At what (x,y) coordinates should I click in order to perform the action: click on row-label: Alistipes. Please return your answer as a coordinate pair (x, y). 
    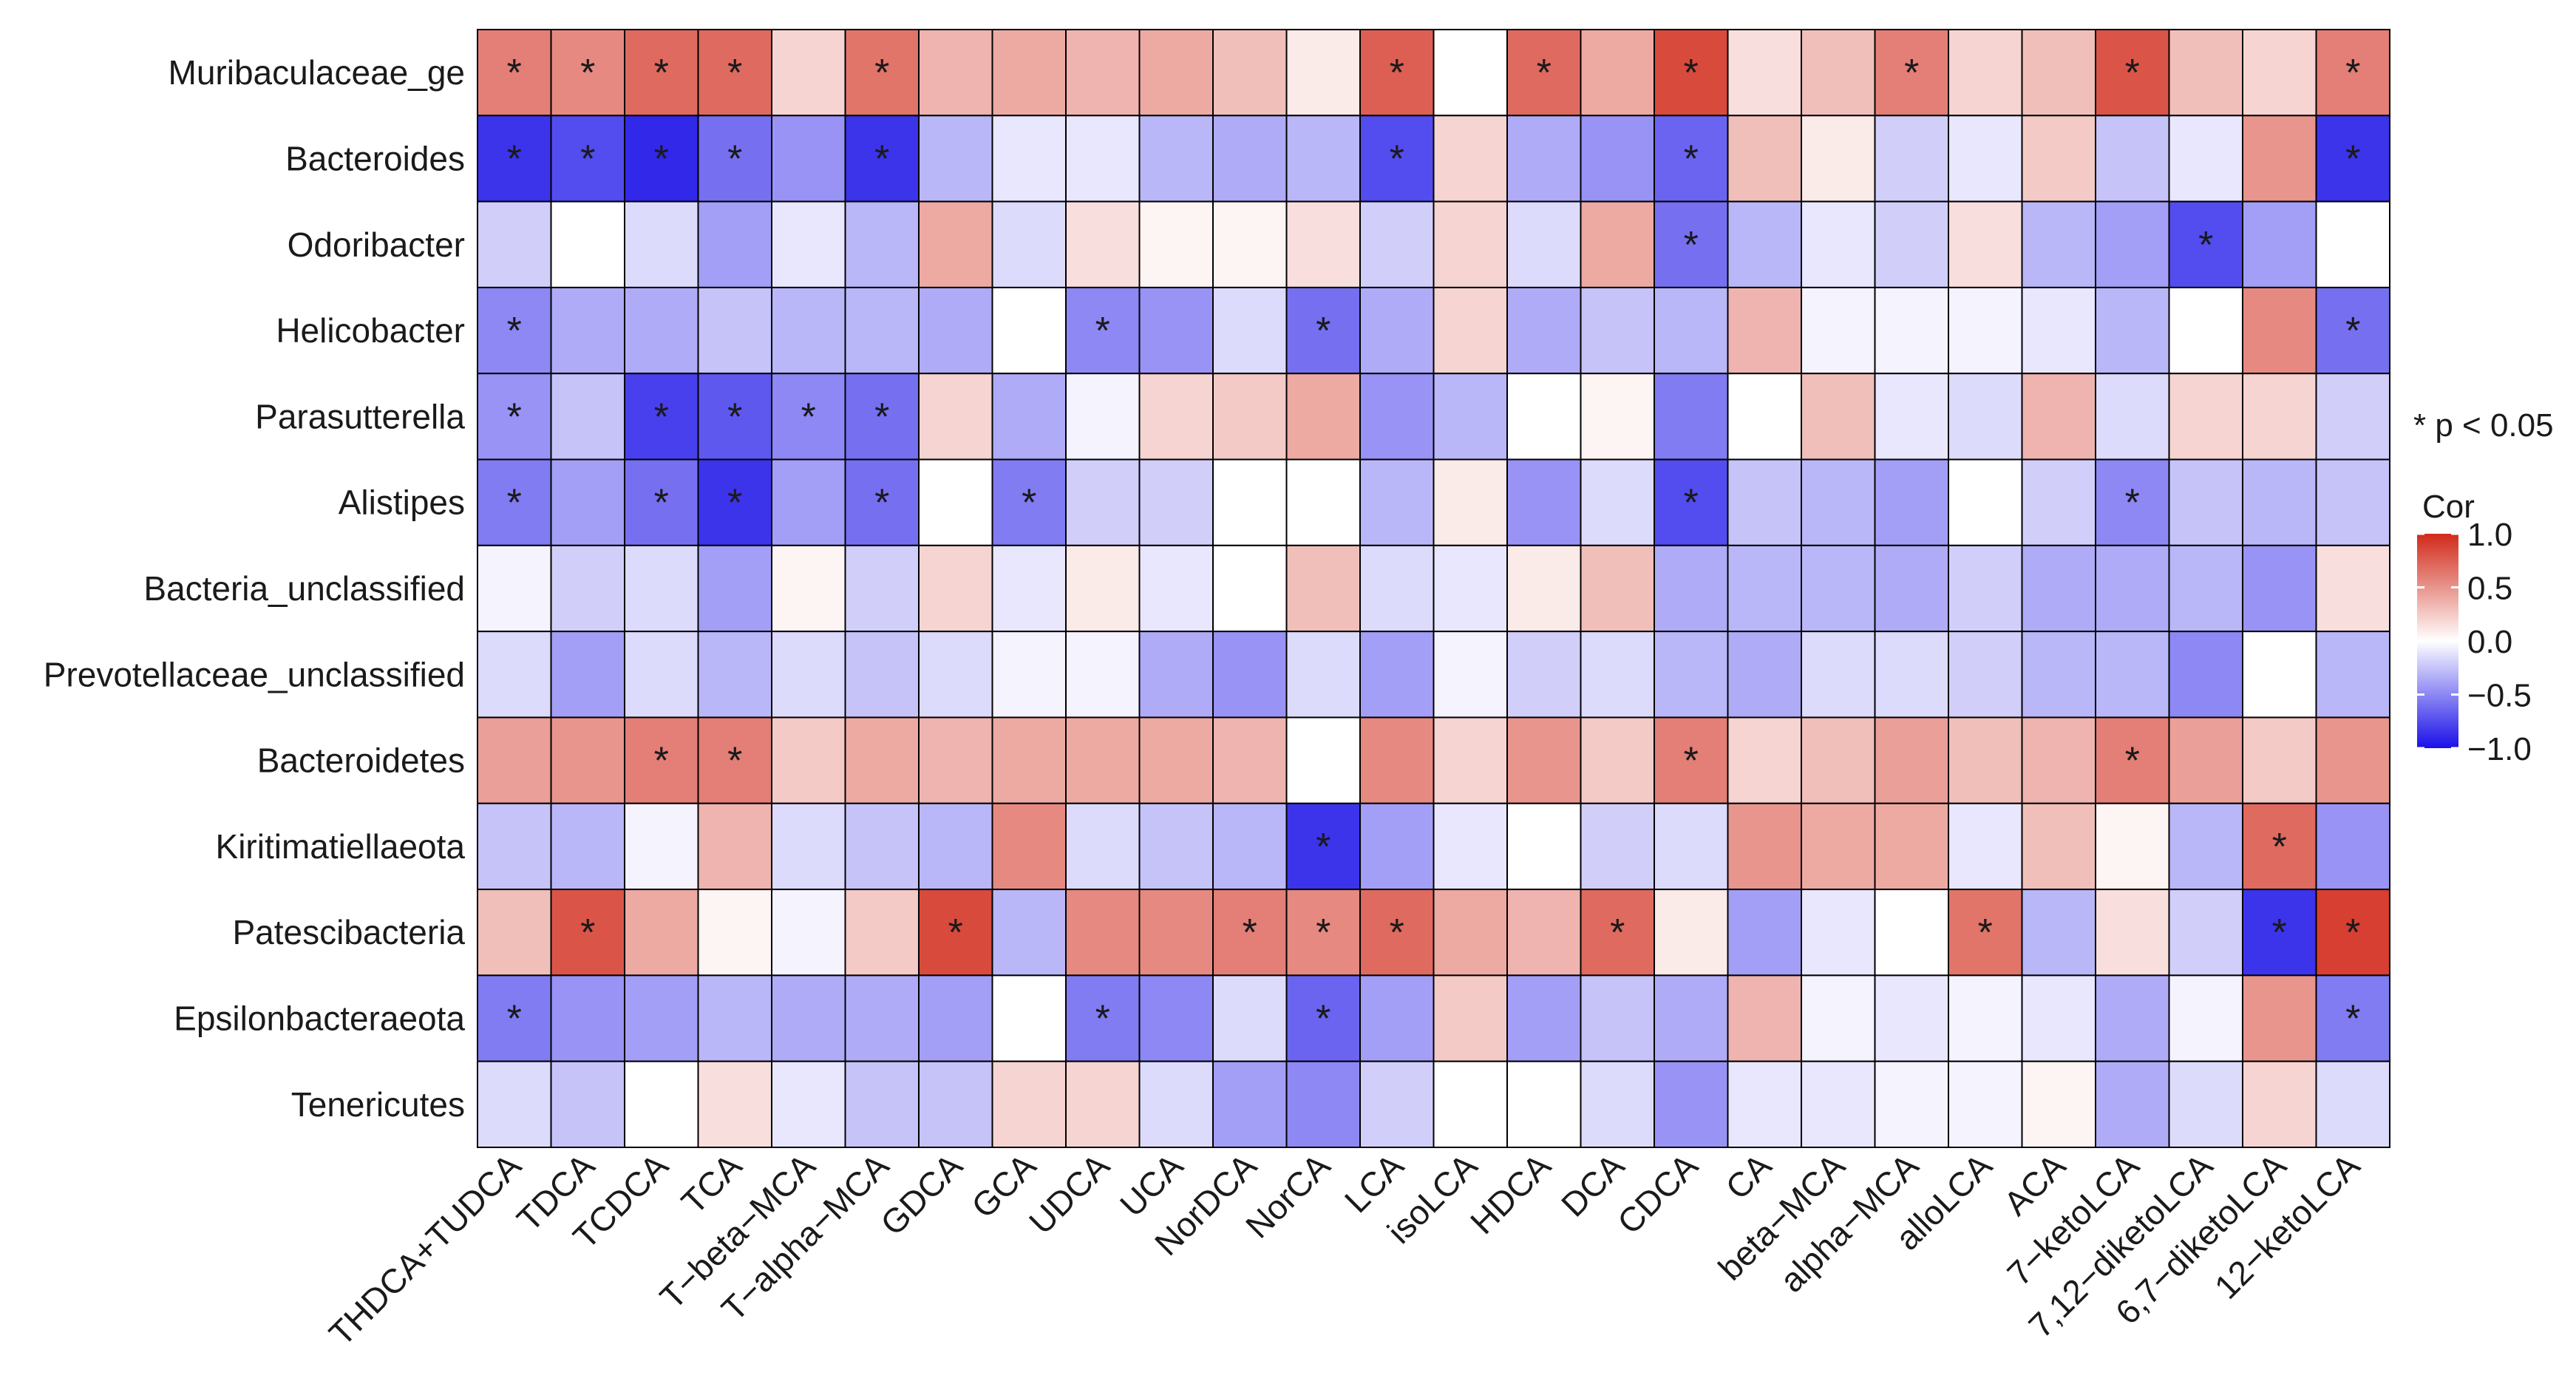
    Looking at the image, I should click on (402, 502).